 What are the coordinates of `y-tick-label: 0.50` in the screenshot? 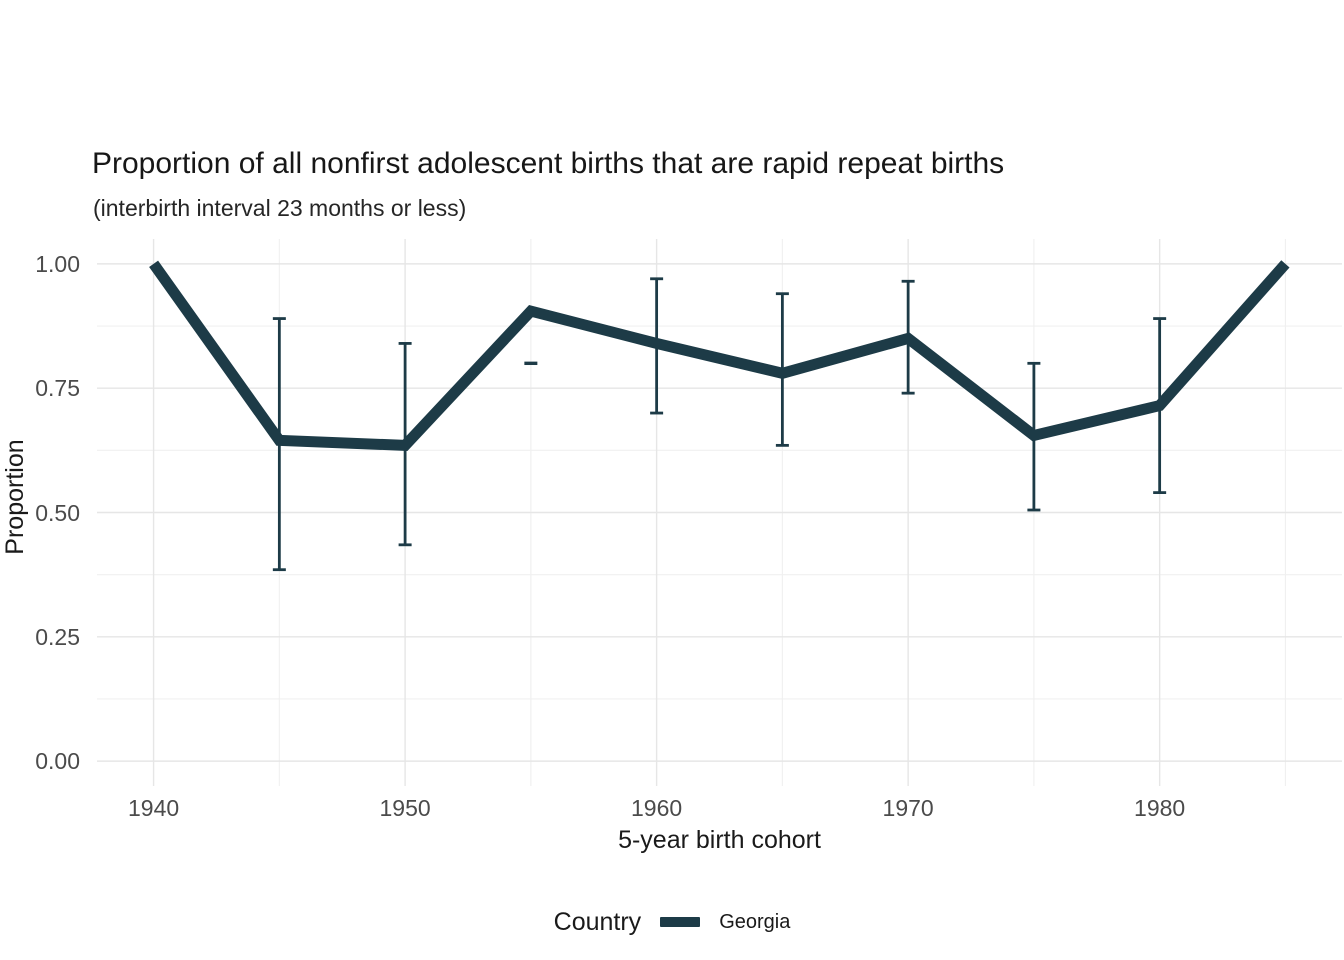 It's located at (57, 512).